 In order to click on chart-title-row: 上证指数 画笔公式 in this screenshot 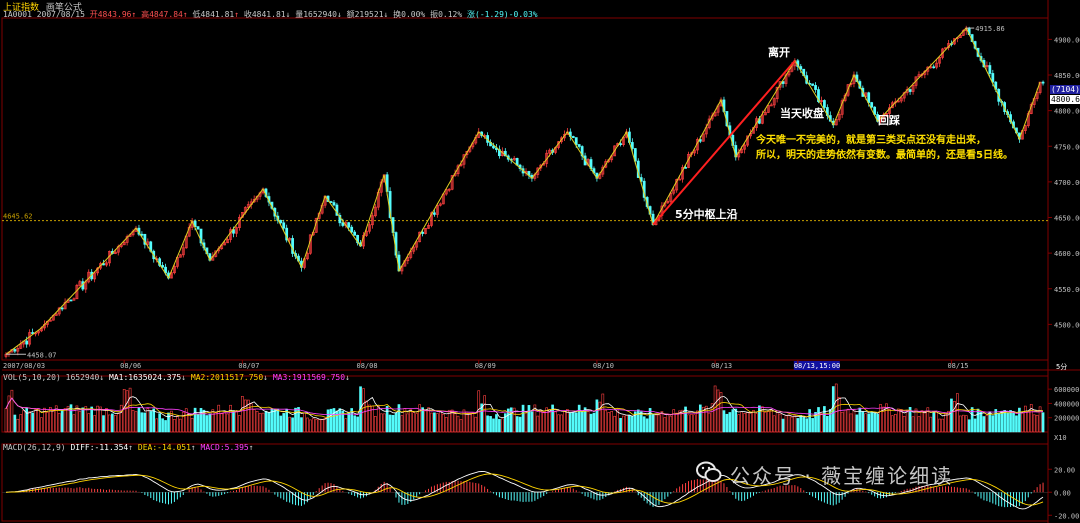, I will do `click(42, 6)`.